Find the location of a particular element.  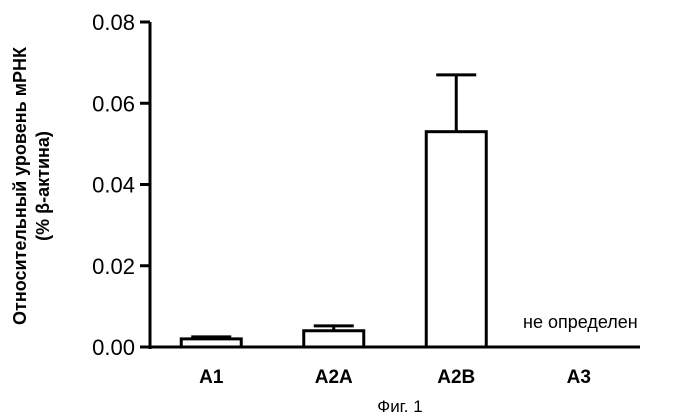

y-ticks: 0.00 0.02 0.04 0.06 0.08 is located at coordinates (121, 185).